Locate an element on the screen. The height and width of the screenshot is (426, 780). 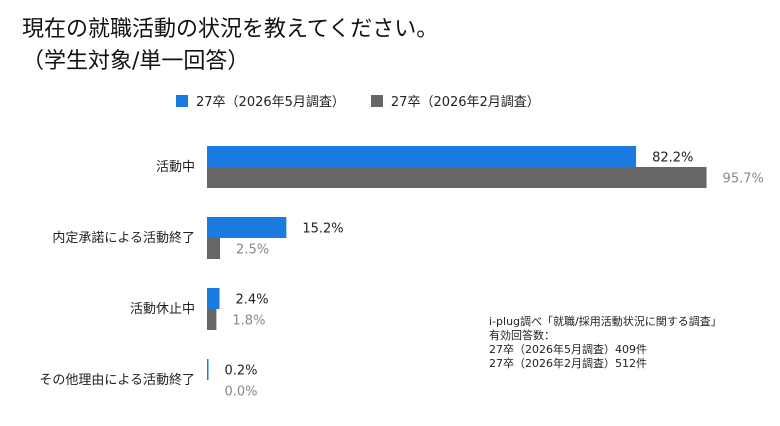
source-line-4: 27卒（2026年2月調査）512件 is located at coordinates (568, 363).